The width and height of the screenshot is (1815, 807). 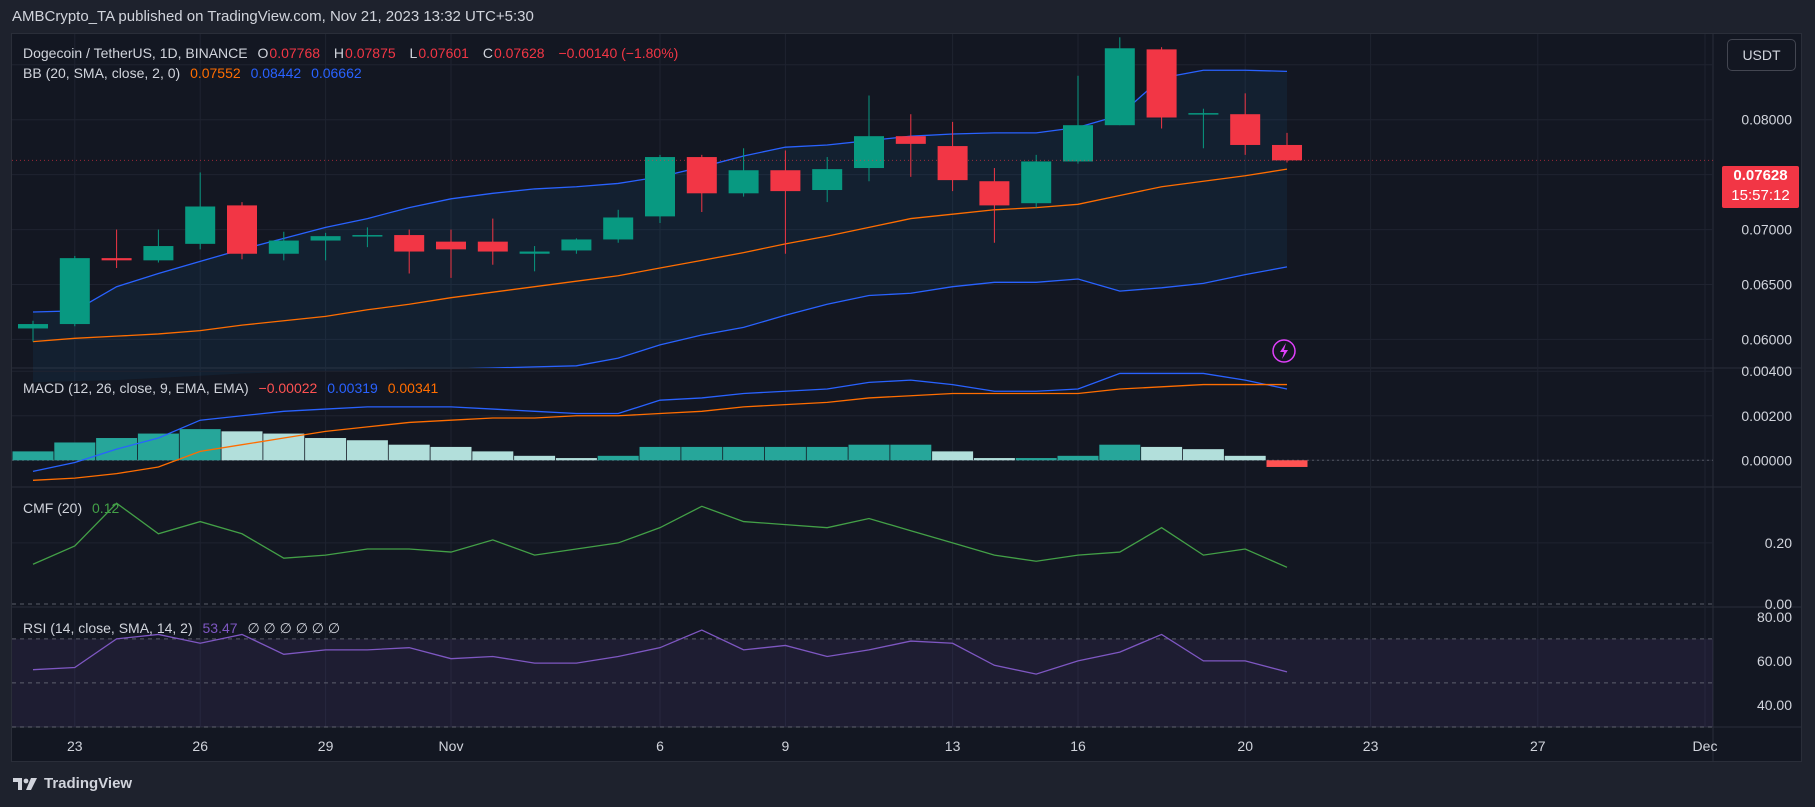 I want to click on rsi-tick-label: 80.00, so click(x=1774, y=617).